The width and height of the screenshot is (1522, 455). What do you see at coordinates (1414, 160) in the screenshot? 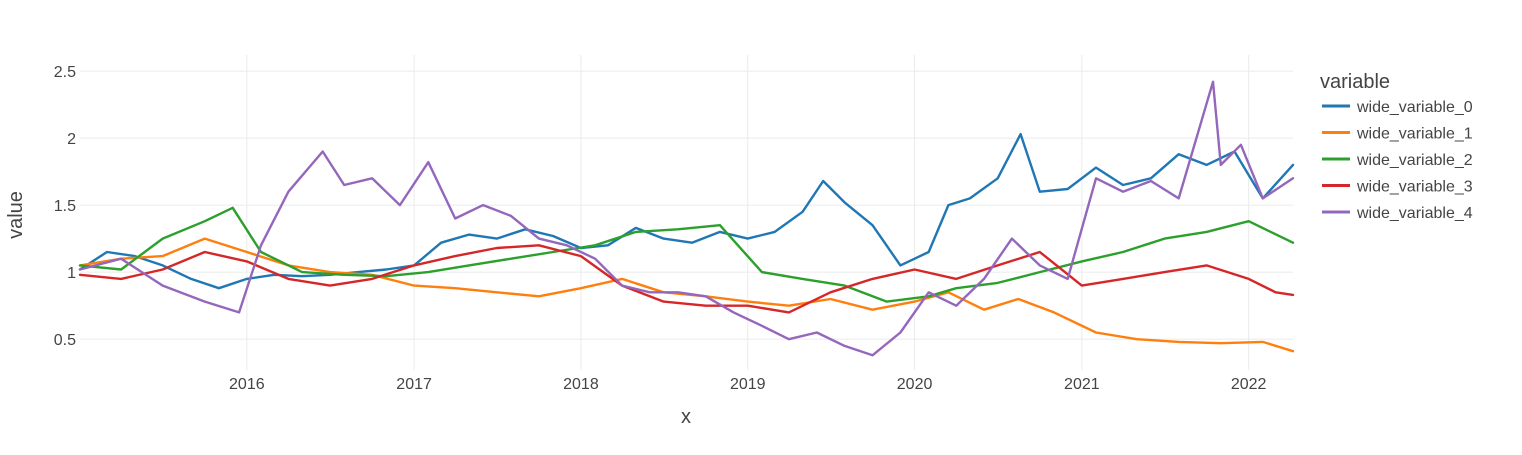
I see `legend-label: wide_variable_2` at bounding box center [1414, 160].